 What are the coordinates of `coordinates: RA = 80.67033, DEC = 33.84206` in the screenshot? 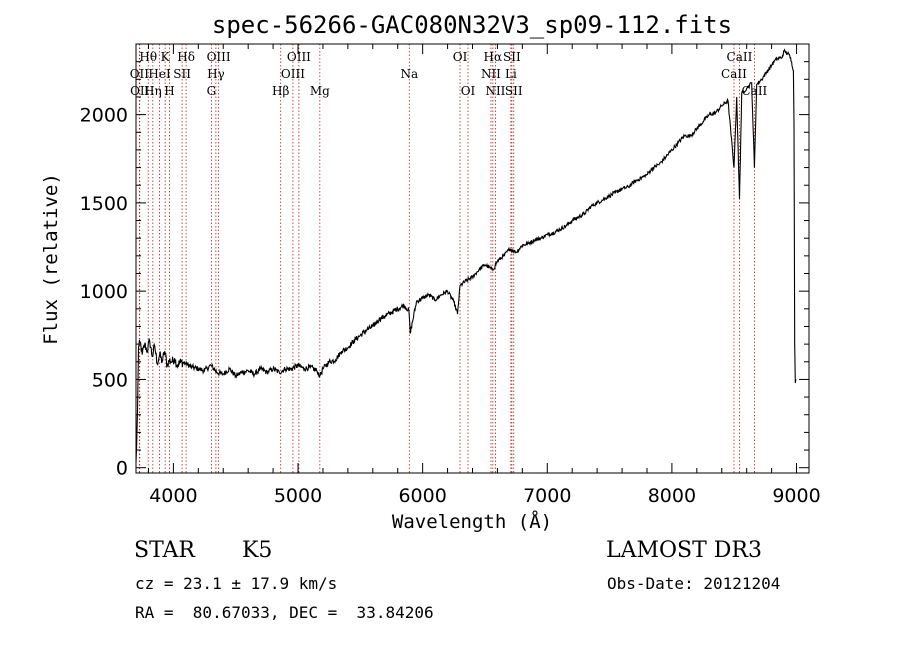 It's located at (284, 612).